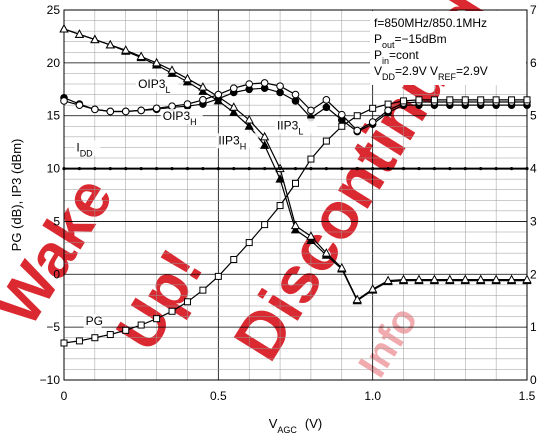 The height and width of the screenshot is (439, 538). What do you see at coordinates (54, 116) in the screenshot?
I see `y-tick-label-left: 15` at bounding box center [54, 116].